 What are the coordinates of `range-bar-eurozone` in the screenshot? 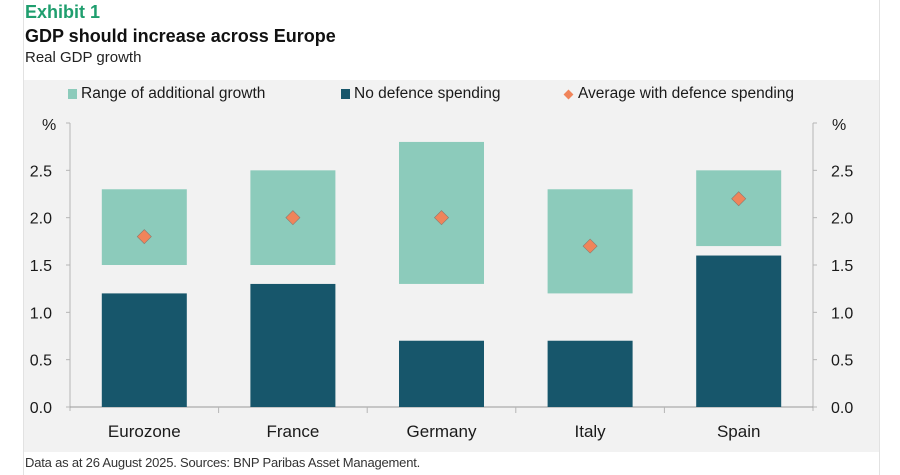 It's located at (144, 227).